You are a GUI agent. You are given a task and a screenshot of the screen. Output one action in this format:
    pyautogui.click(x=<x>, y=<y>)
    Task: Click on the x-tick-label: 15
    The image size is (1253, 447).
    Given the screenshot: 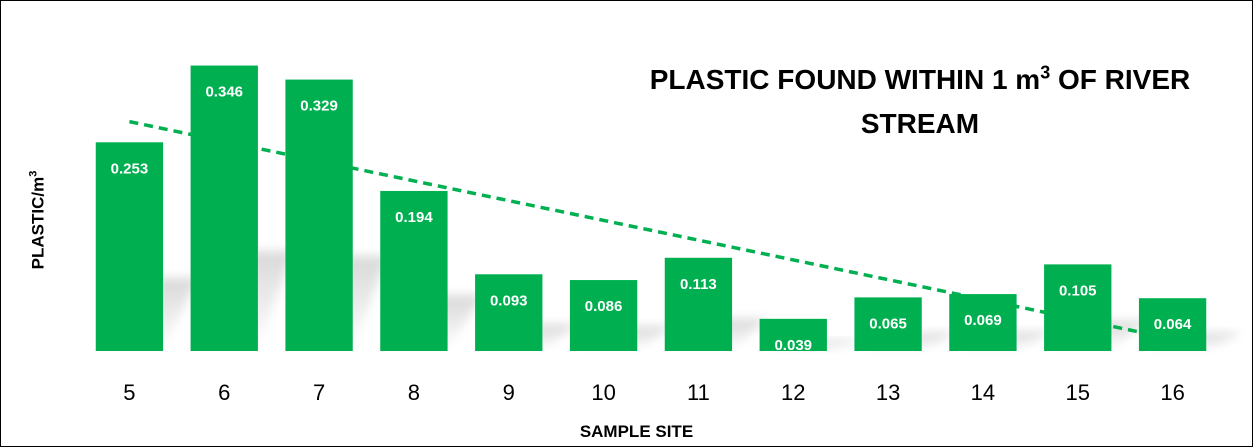 What is the action you would take?
    pyautogui.click(x=1078, y=392)
    